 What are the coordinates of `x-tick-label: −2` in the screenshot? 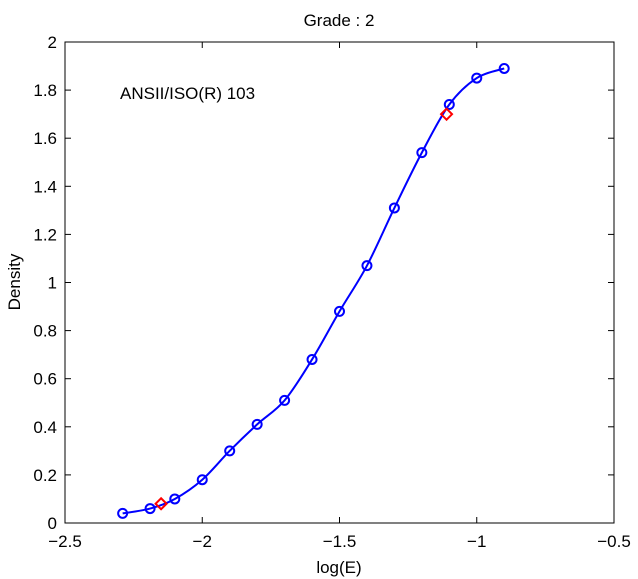 It's located at (202, 541).